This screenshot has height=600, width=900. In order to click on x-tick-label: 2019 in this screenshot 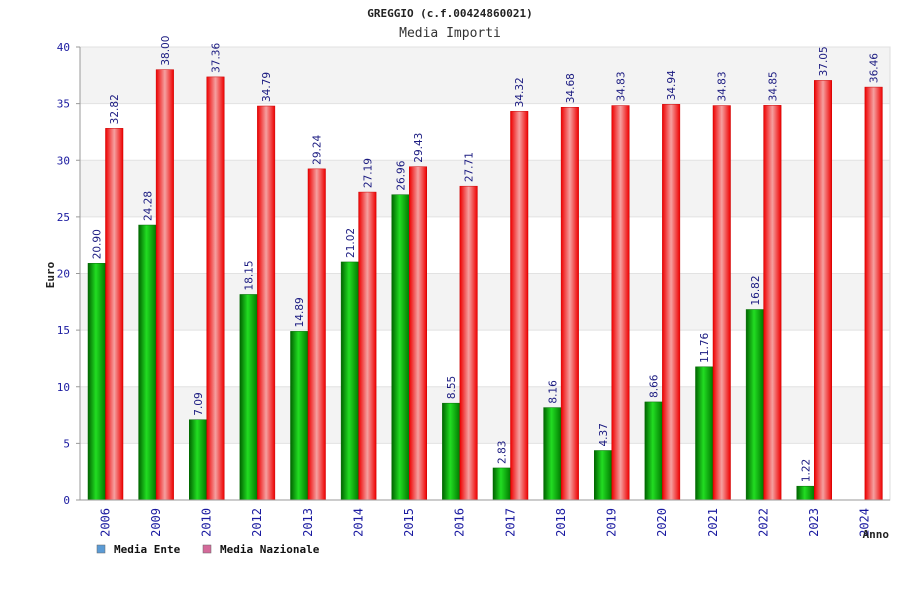, I will do `click(612, 522)`.